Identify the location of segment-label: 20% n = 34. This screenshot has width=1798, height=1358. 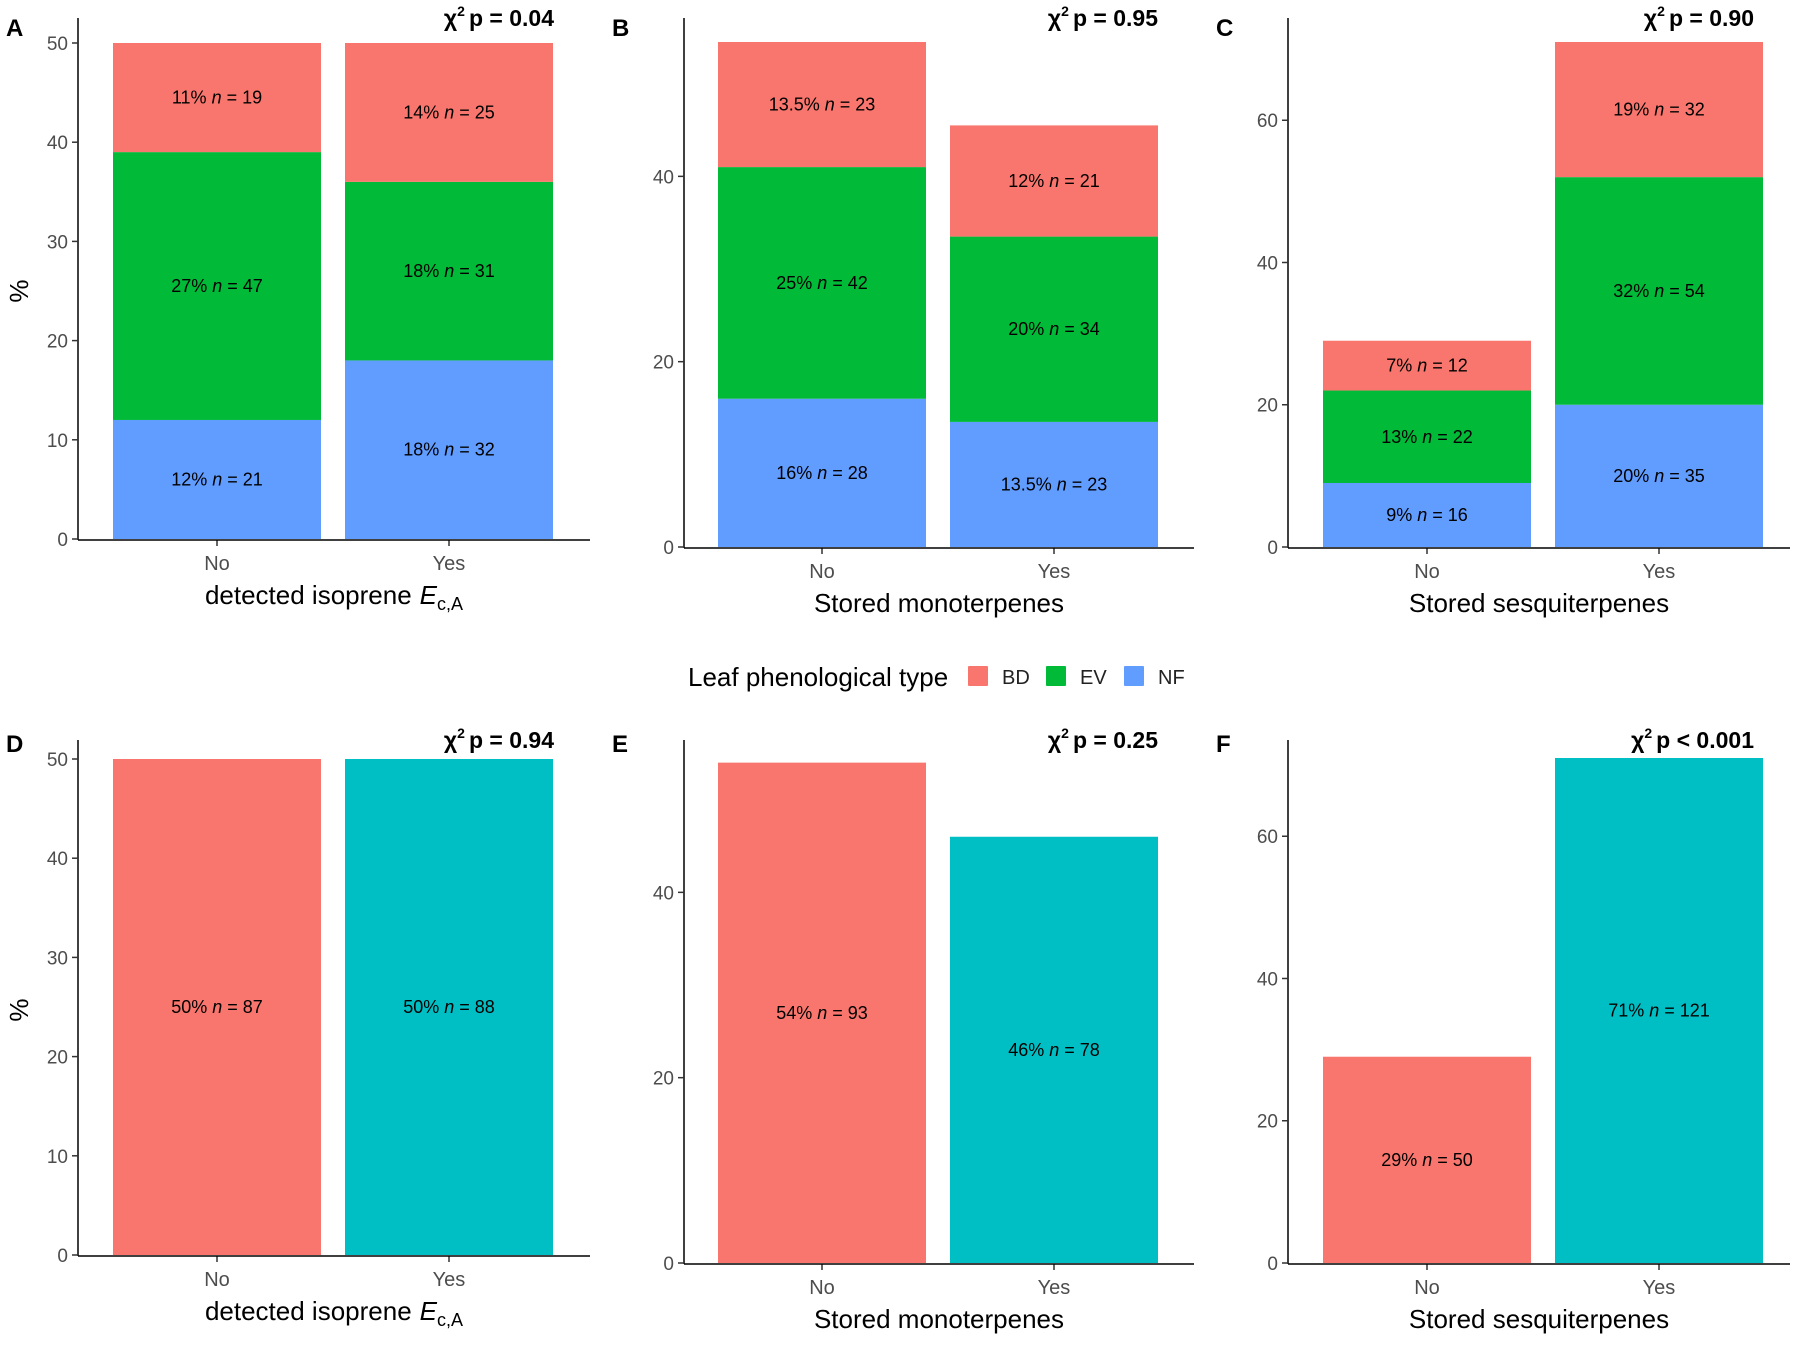
(1054, 329).